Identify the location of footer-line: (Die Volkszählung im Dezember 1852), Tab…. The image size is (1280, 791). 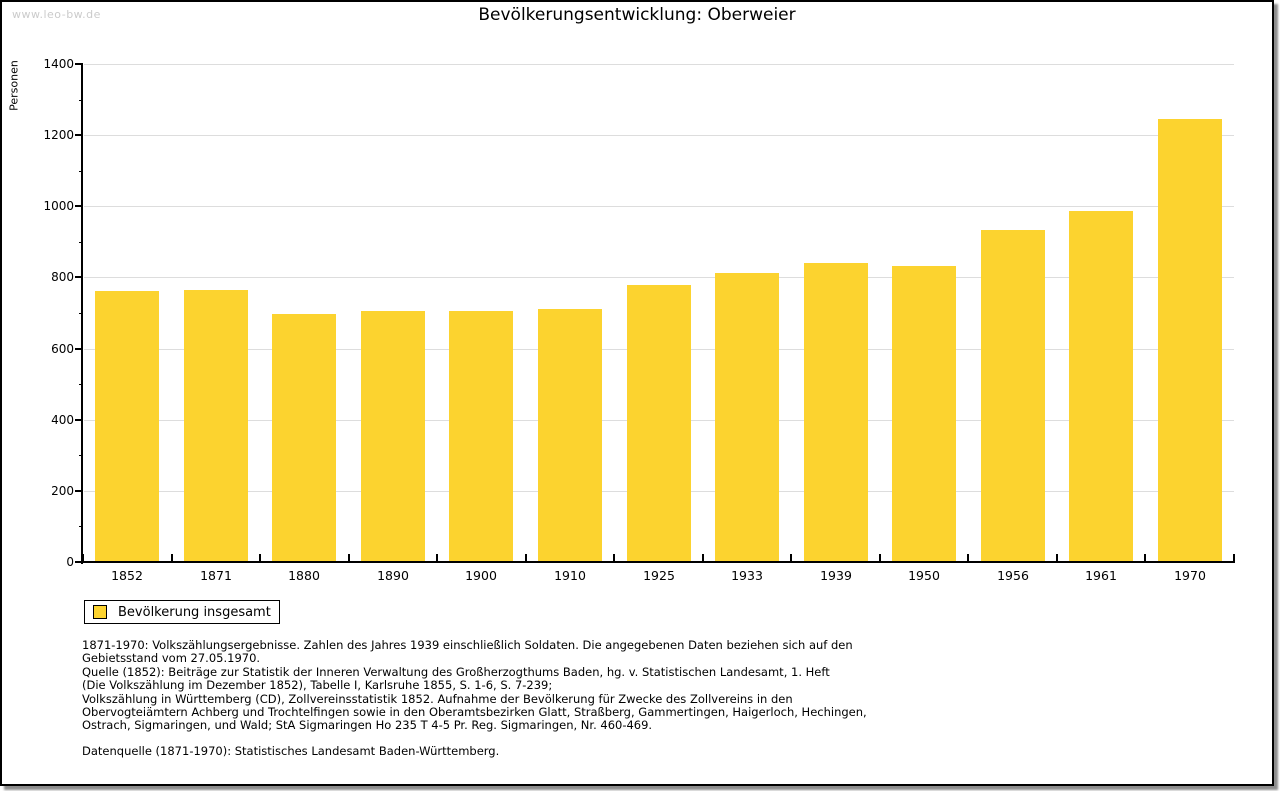
(317, 685).